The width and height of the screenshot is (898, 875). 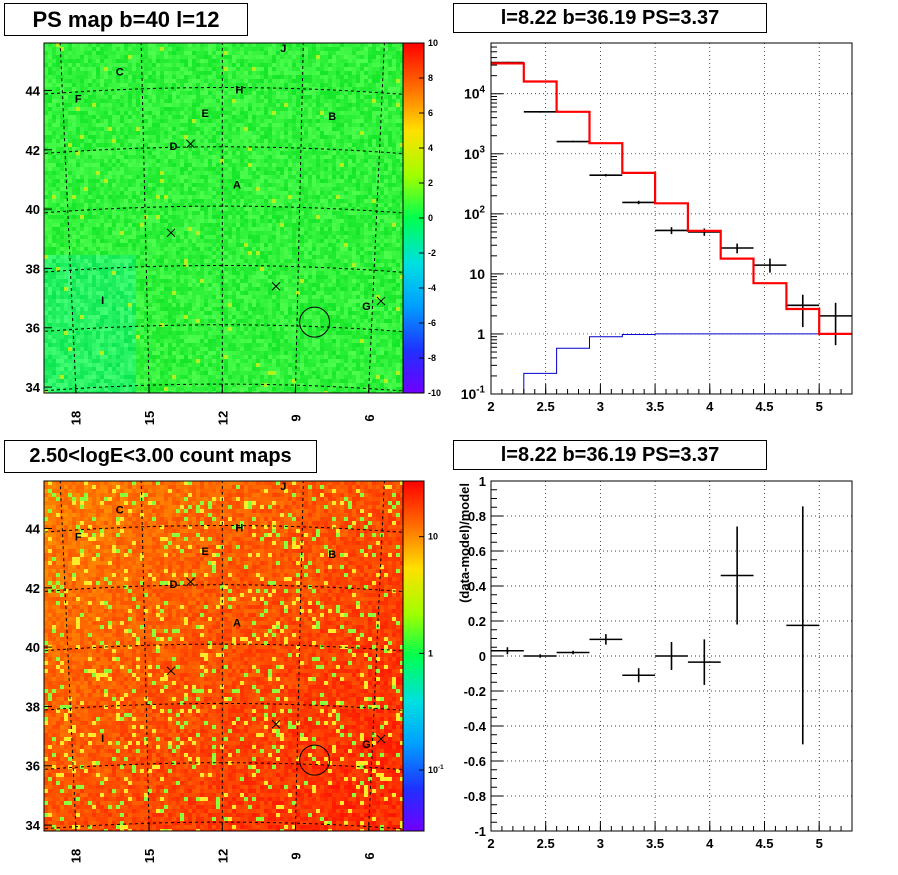 I want to click on model-line, so click(x=671, y=198).